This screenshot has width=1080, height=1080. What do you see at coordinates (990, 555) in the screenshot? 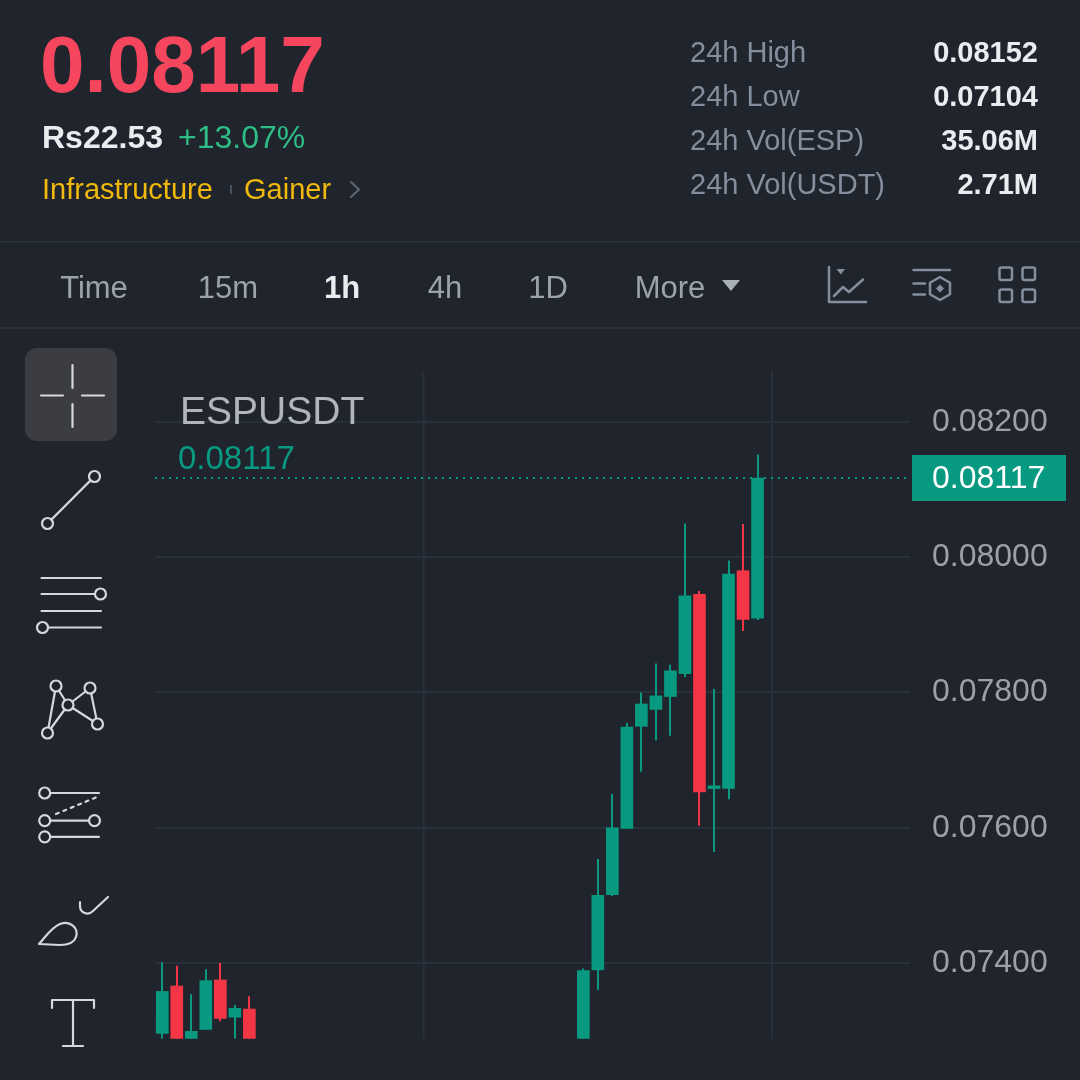
I see `y-tick-label: 0.08000` at bounding box center [990, 555].